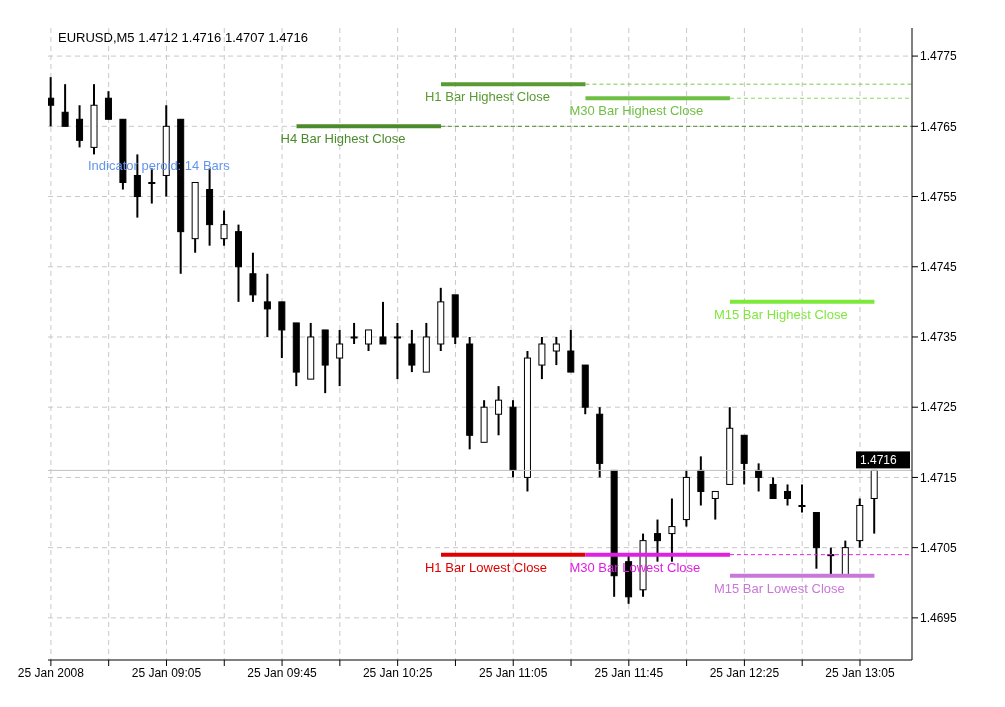 The image size is (1005, 707). What do you see at coordinates (780, 314) in the screenshot?
I see `series-label: M15 Bar Highest Close` at bounding box center [780, 314].